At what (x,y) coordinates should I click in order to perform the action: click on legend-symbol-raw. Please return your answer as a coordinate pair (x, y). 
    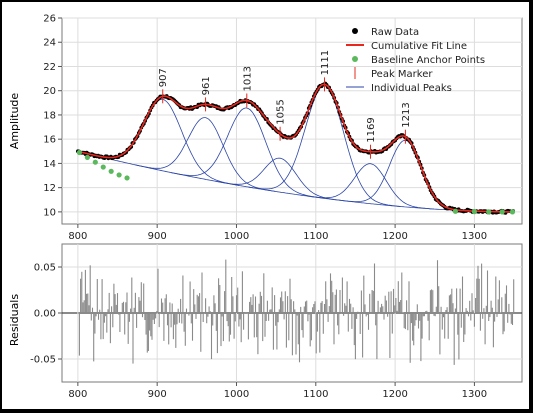
    Looking at the image, I should click on (355, 31).